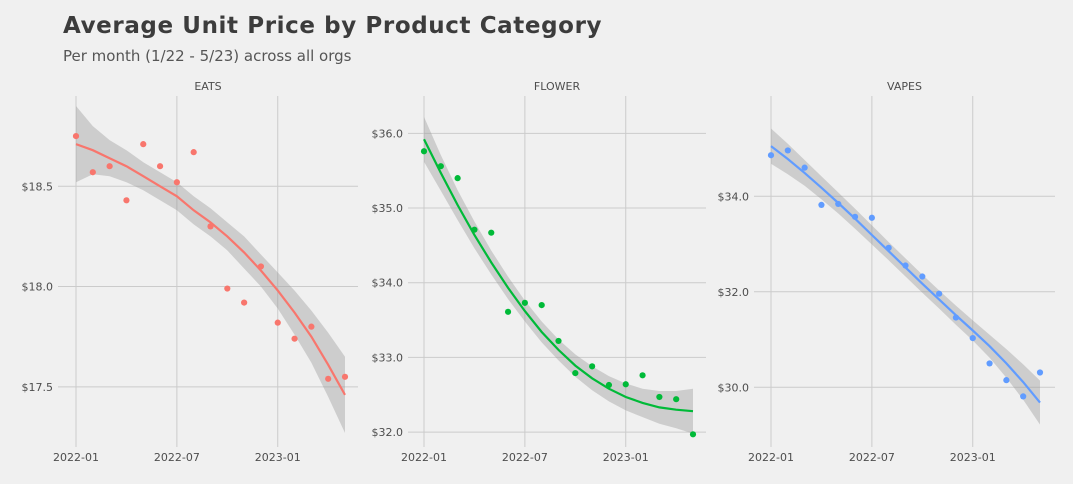 The width and height of the screenshot is (1073, 484). I want to click on y-tick-label: $30.0, so click(734, 387).